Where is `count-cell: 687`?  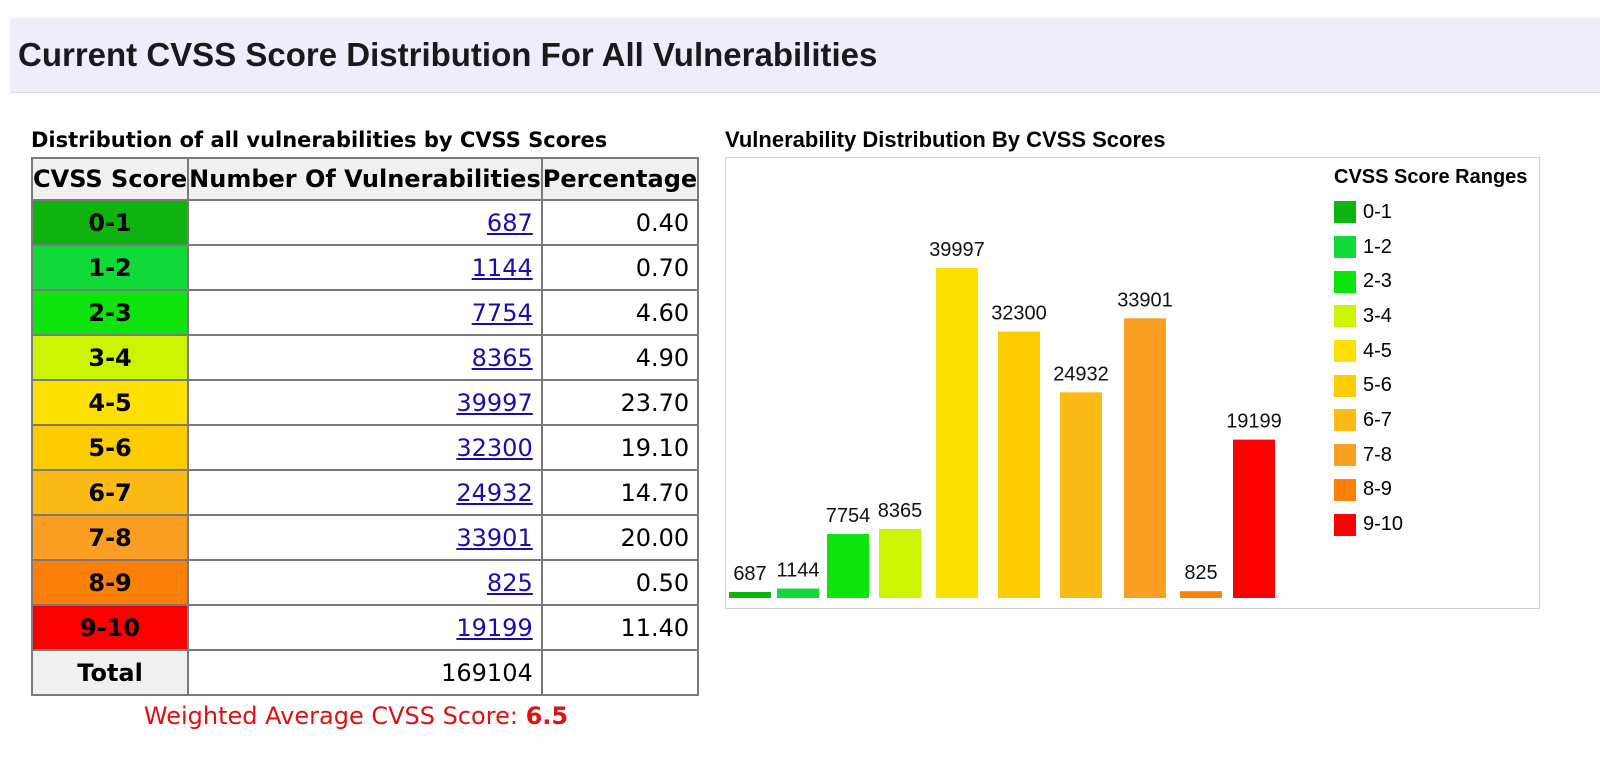
count-cell: 687 is located at coordinates (365, 222).